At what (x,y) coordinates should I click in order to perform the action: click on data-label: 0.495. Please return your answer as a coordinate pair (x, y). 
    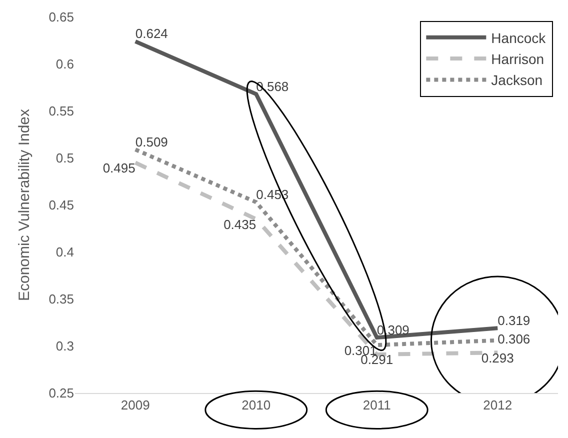
    Looking at the image, I should click on (119, 168).